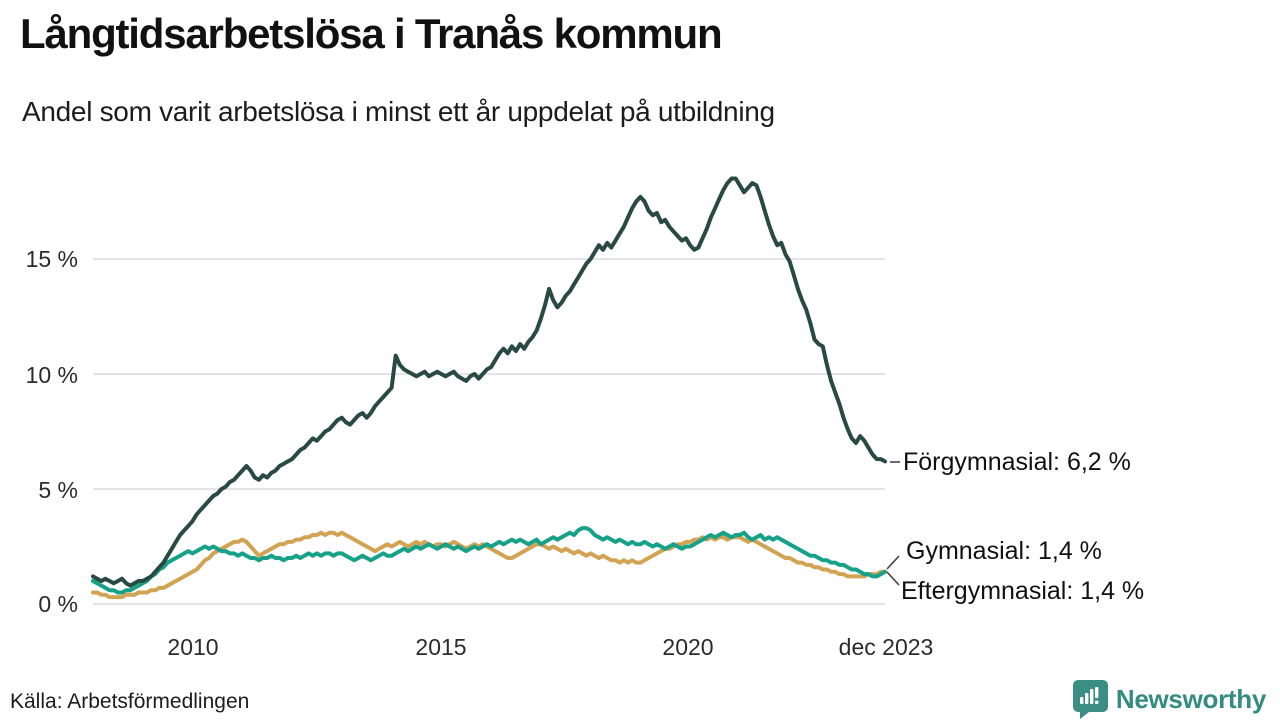  I want to click on series-label-eftergymnasial: Eftergymnasial: 1,4 %, so click(1023, 591).